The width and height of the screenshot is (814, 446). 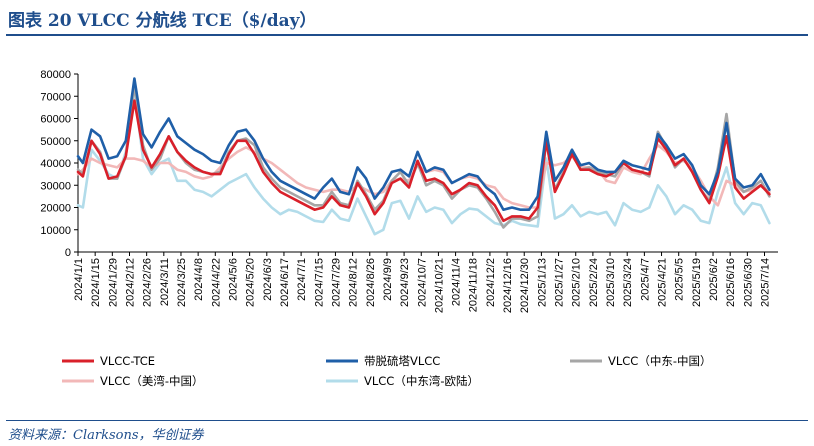 I want to click on x-tick-label: 2024/1/1, so click(x=79, y=279).